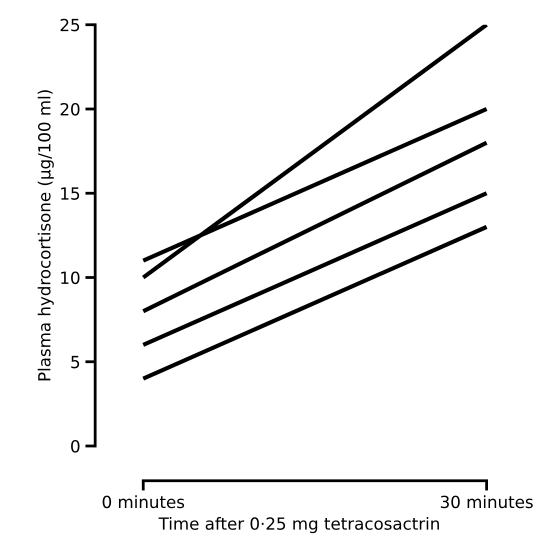 The height and width of the screenshot is (538, 547). What do you see at coordinates (75, 362) in the screenshot?
I see `y-tick-label: 5` at bounding box center [75, 362].